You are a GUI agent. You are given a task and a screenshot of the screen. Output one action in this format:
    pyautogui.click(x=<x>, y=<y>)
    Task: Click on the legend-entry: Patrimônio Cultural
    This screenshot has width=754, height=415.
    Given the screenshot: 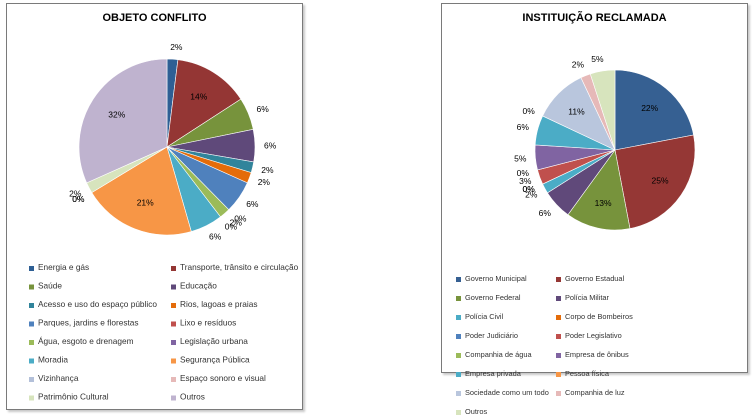 What is the action you would take?
    pyautogui.click(x=73, y=397)
    